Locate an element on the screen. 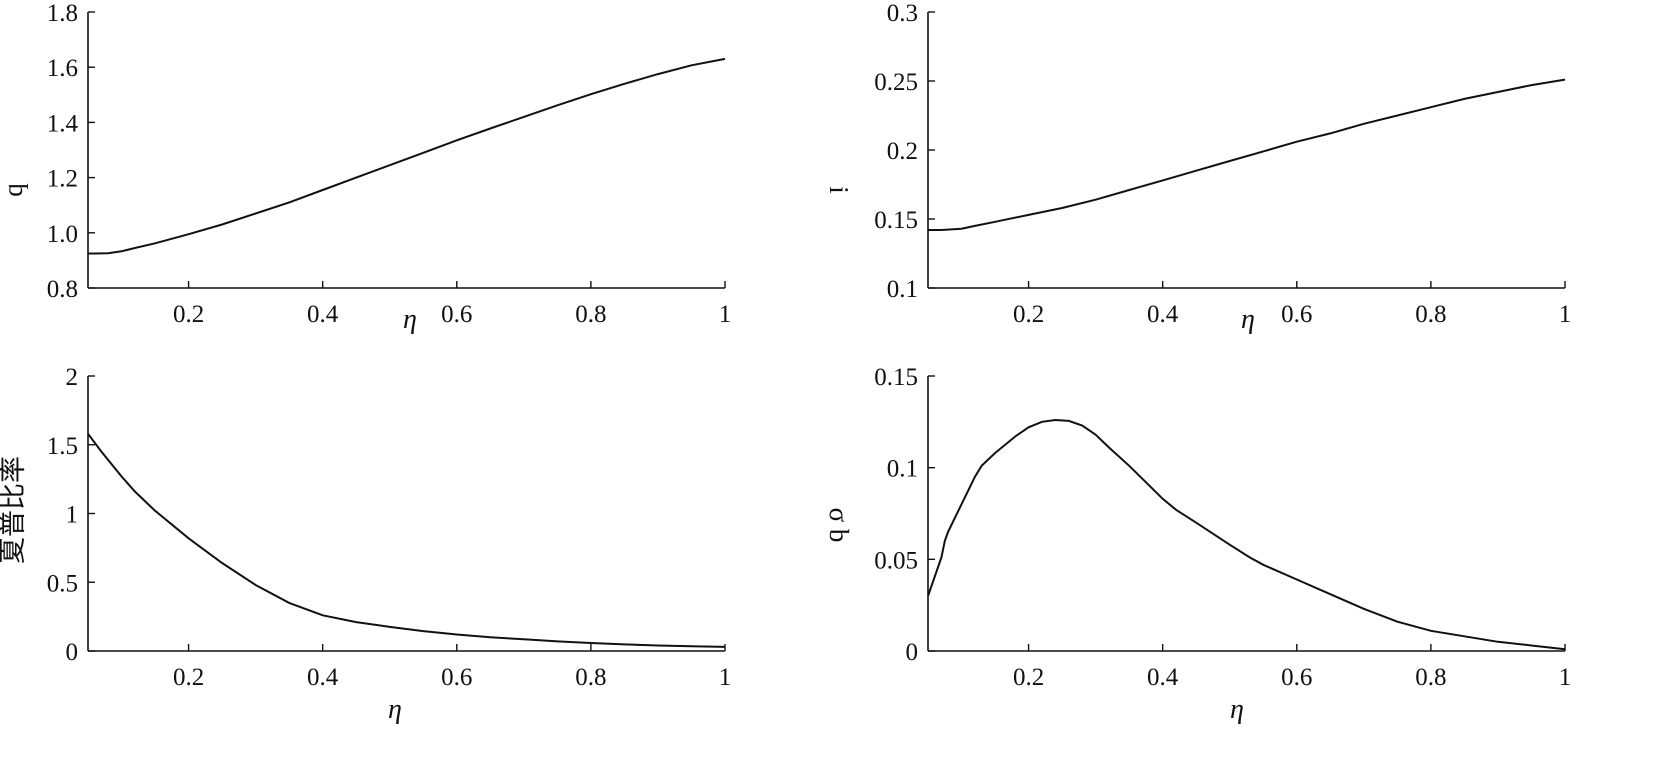 This screenshot has height=775, width=1667. y-tick-label: 1.2 is located at coordinates (62, 179).